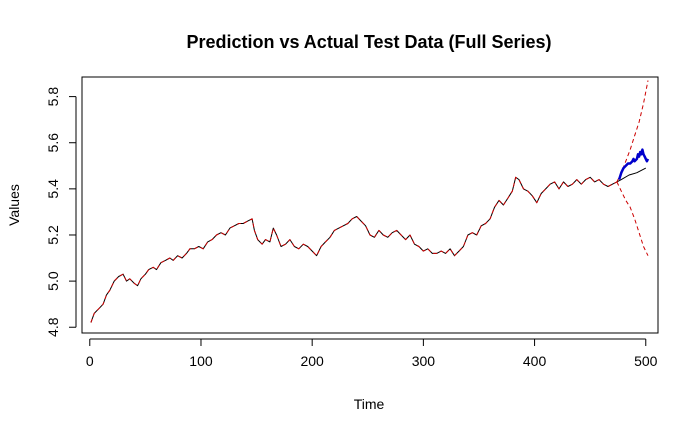 This screenshot has height=432, width=700. What do you see at coordinates (632, 218) in the screenshot?
I see `series-lower-bound-line` at bounding box center [632, 218].